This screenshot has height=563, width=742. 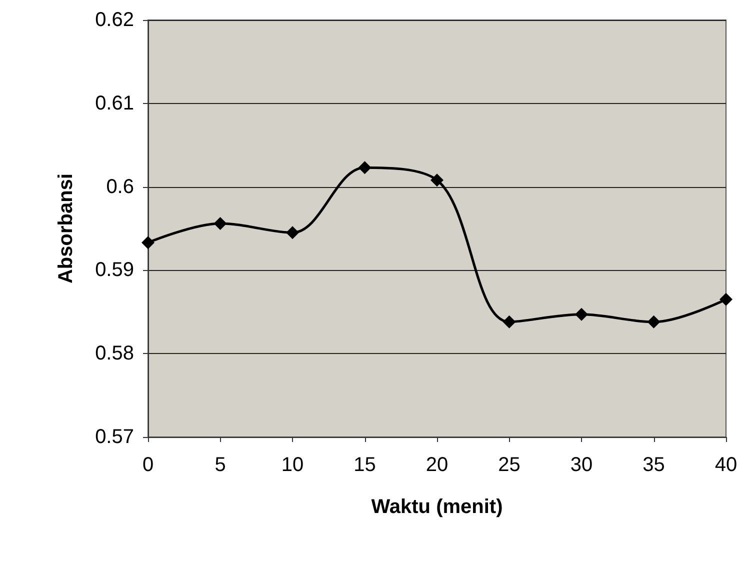 I want to click on y-tick-label: 0.62, so click(x=114, y=20).